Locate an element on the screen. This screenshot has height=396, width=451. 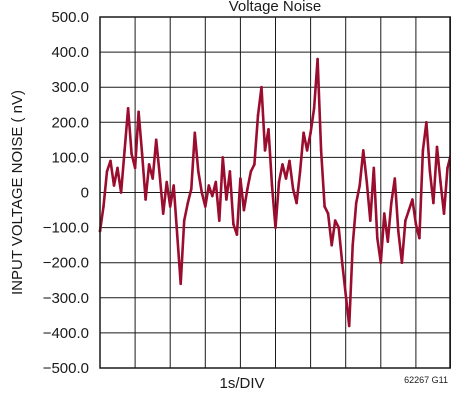
y-tick-label: 0 is located at coordinates (85, 193).